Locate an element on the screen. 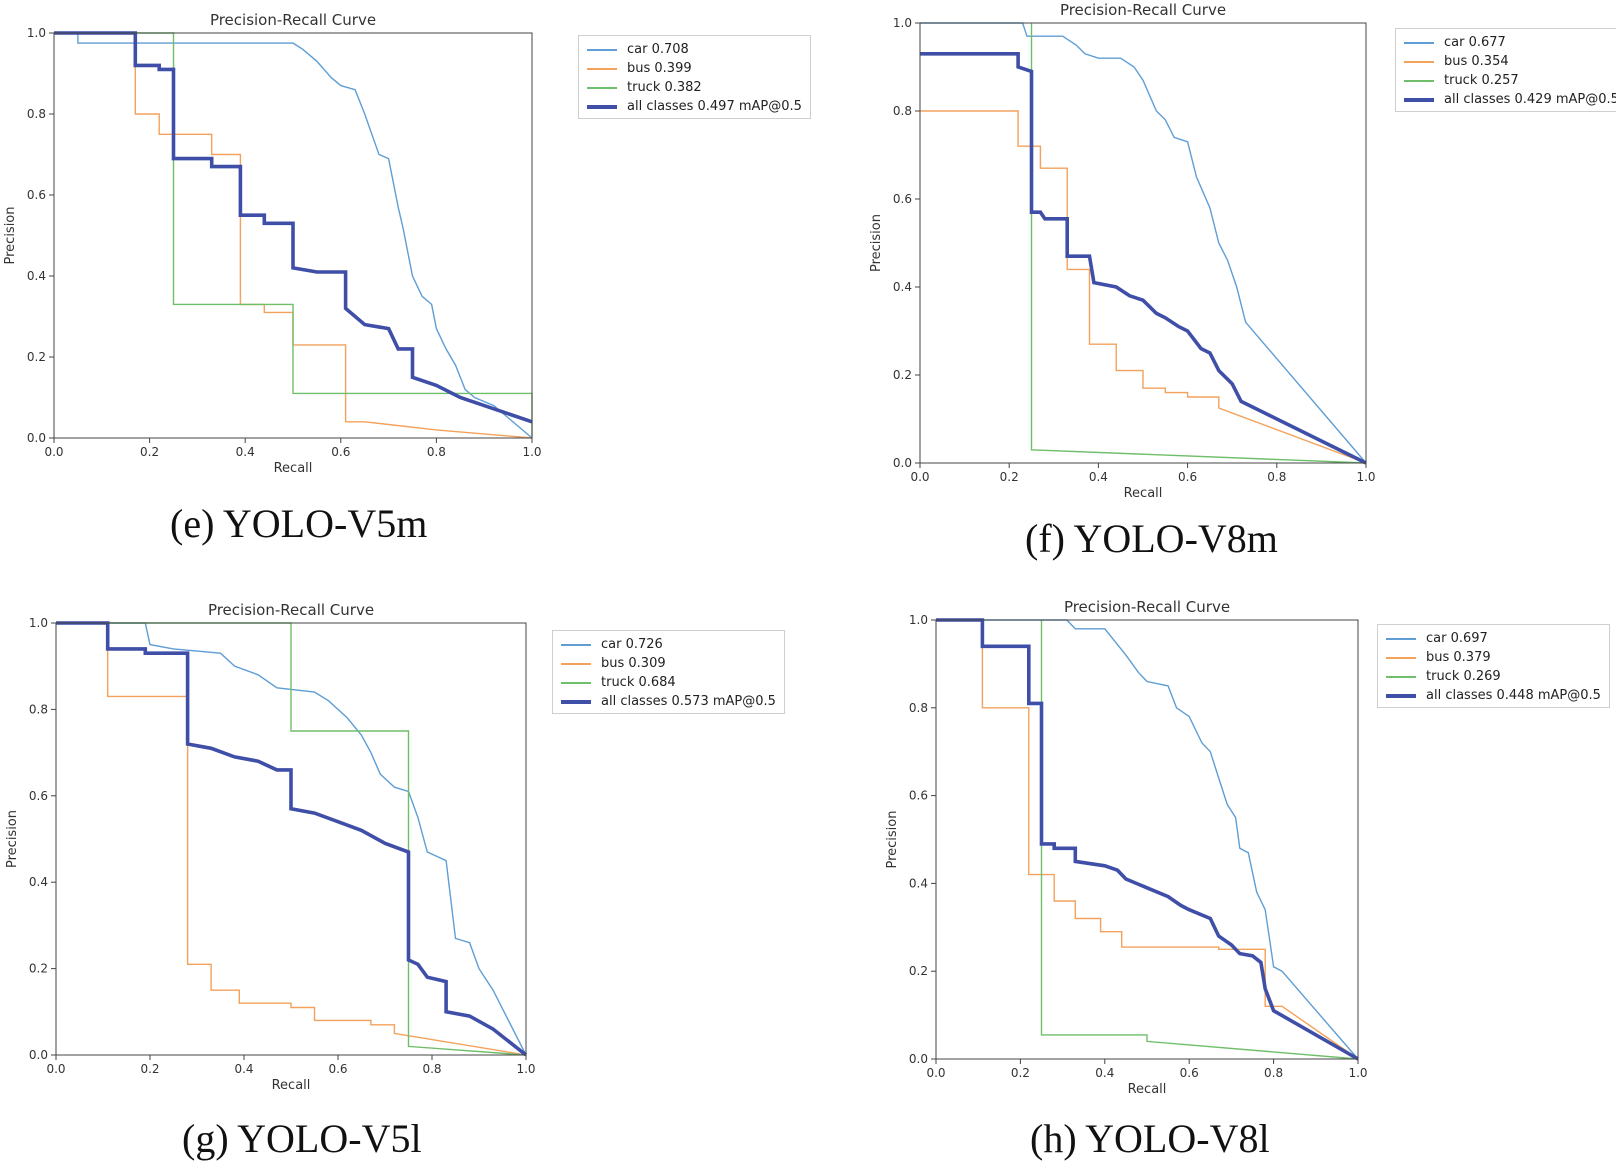 Image resolution: width=1616 pixels, height=1173 pixels. legend-item-all: all classes 0.573 mAP@0.5 is located at coordinates (668, 701).